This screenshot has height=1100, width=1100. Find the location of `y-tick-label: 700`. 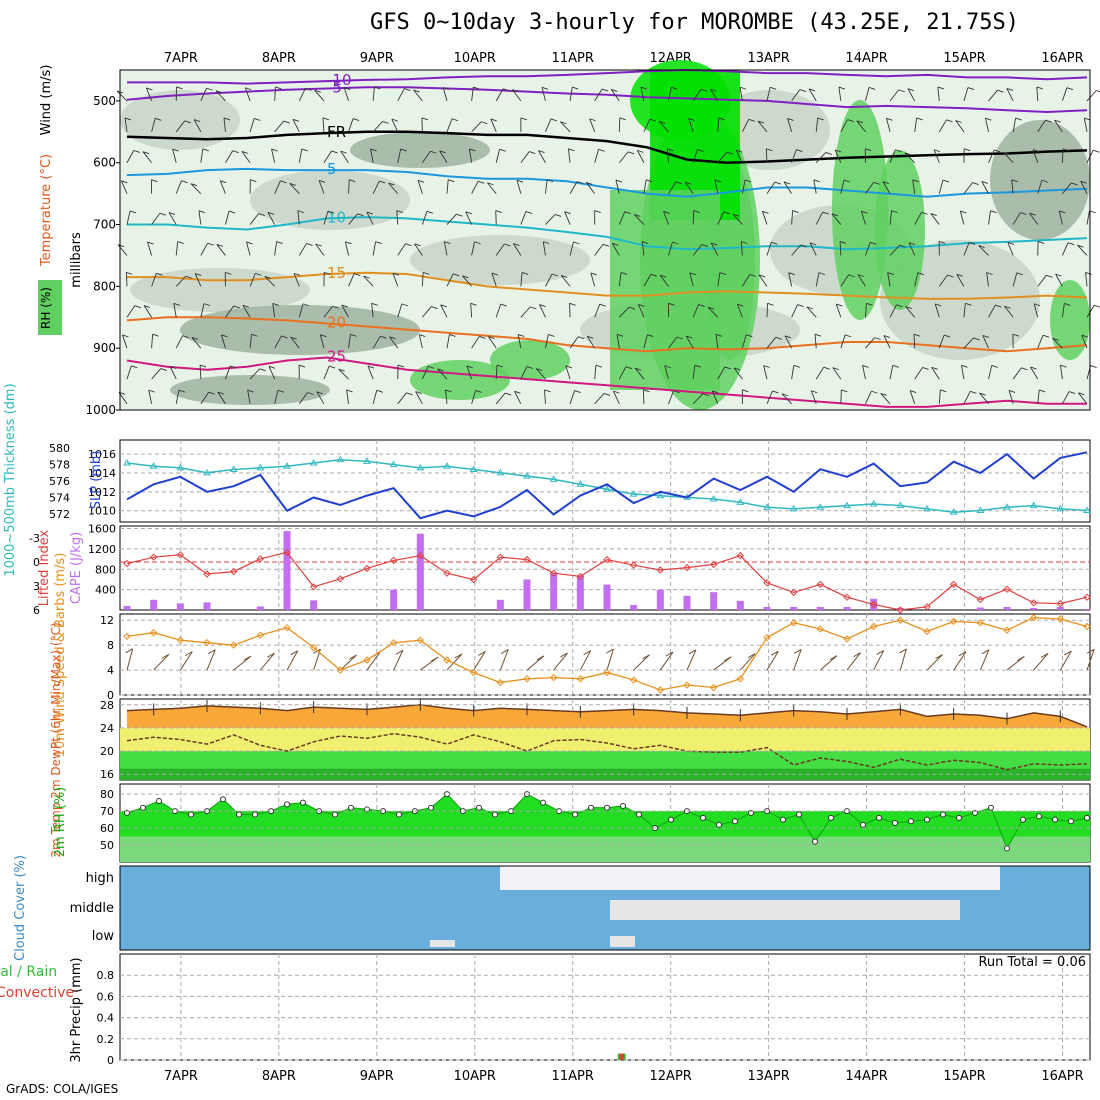

y-tick-label: 700 is located at coordinates (104, 225).